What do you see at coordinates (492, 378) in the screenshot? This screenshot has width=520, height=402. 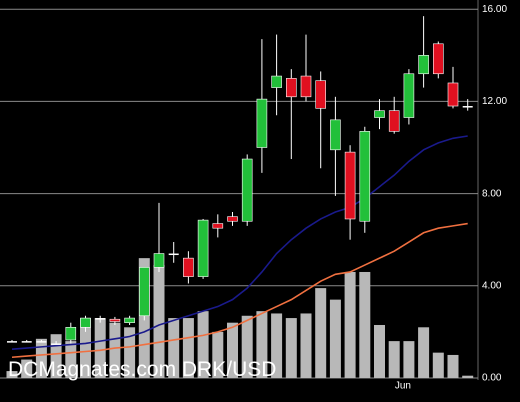 I see `y-tick-label: 0.00` at bounding box center [492, 378].